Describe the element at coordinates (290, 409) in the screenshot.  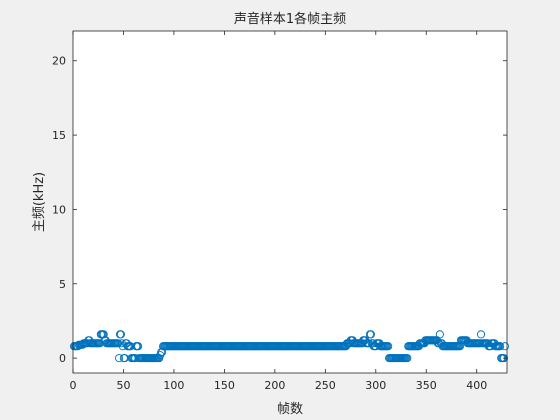
I see `x-axis-label: 帧数` at that location.